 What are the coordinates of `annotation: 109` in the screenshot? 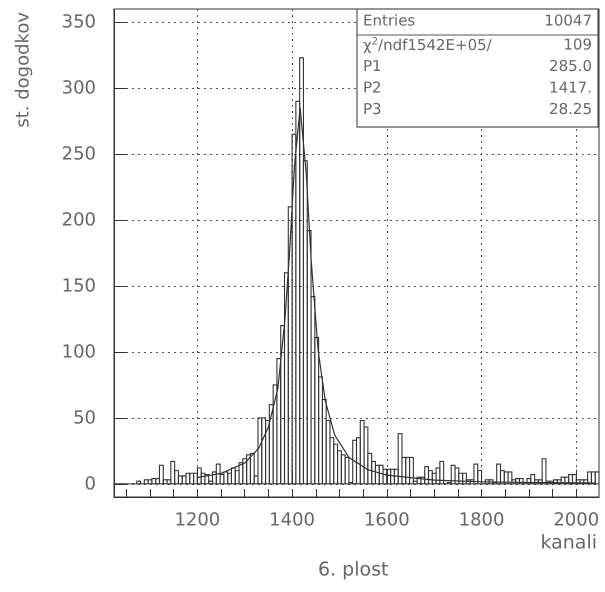 It's located at (577, 45).